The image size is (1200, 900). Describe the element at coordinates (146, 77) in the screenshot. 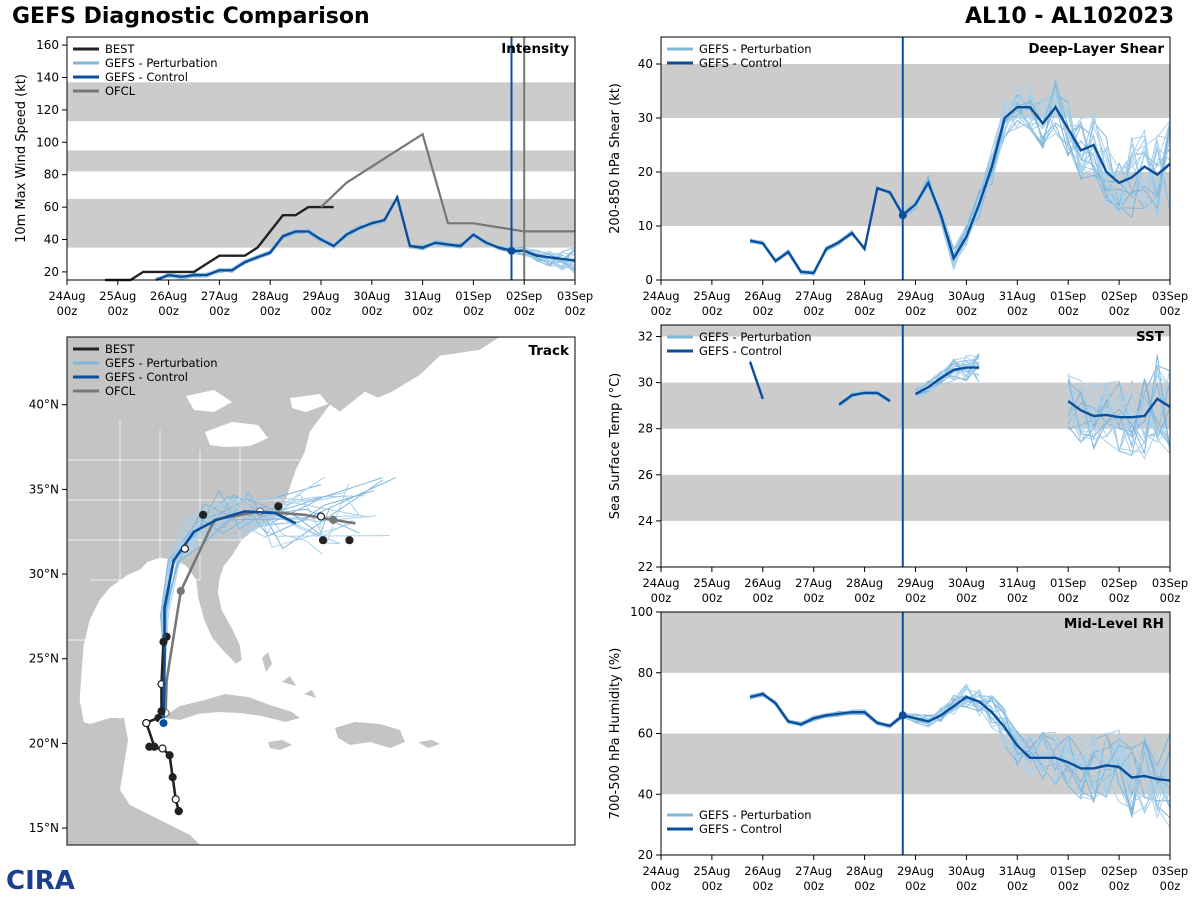

I see `intensity-legend-label: GEFS - Control` at that location.